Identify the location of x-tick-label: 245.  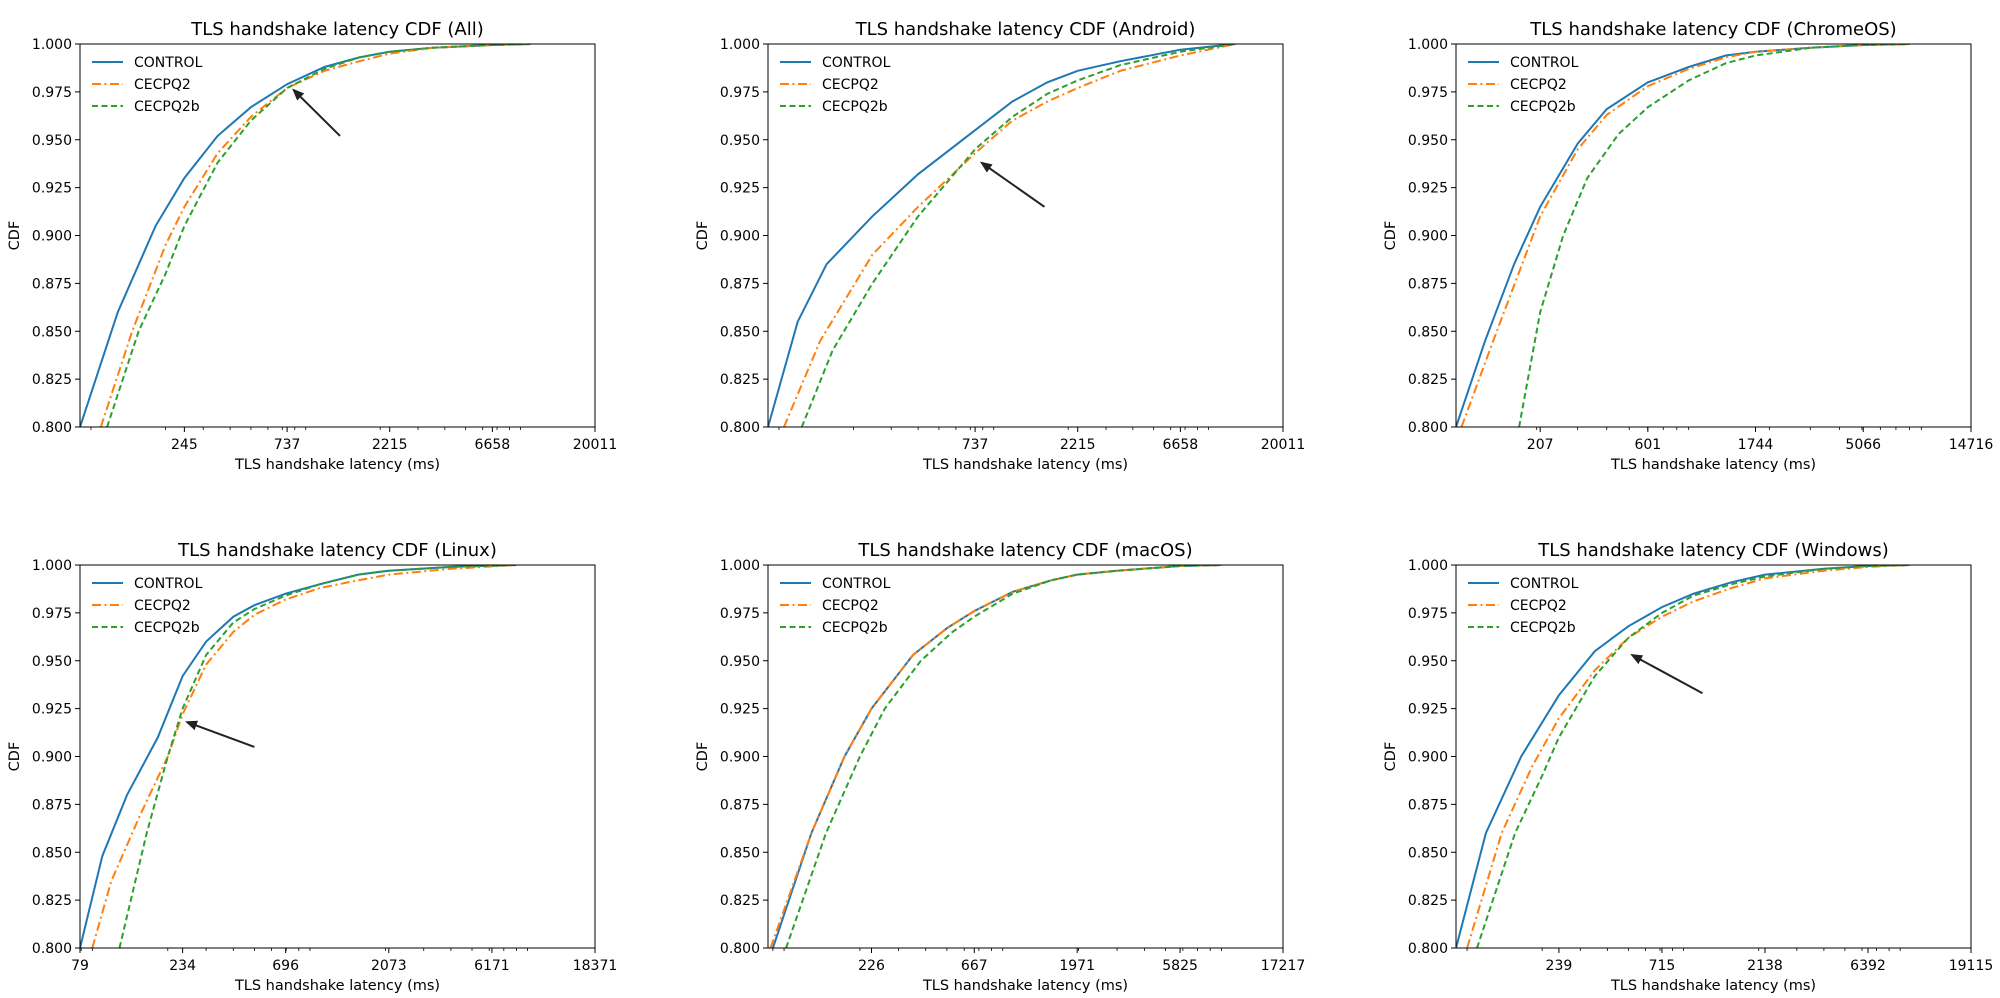
(184, 445).